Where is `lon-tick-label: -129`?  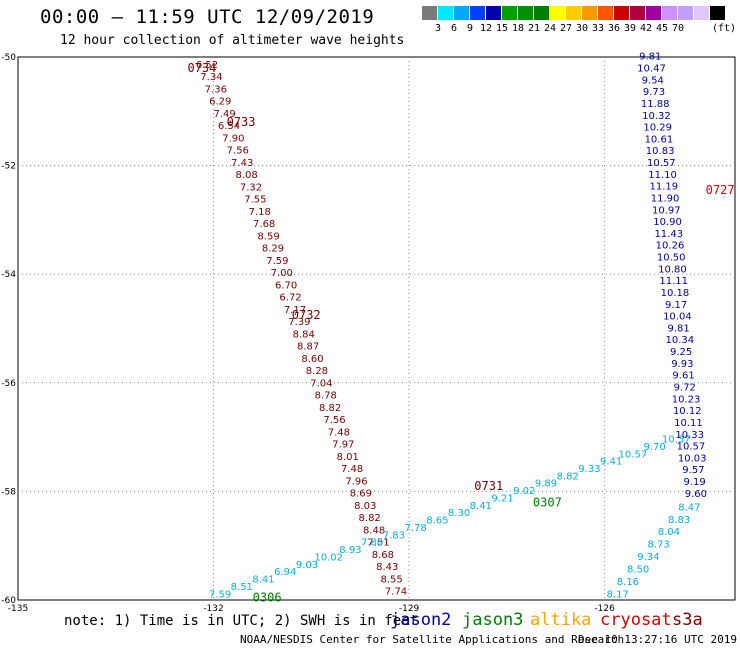
lon-tick-label: -129 is located at coordinates (409, 609).